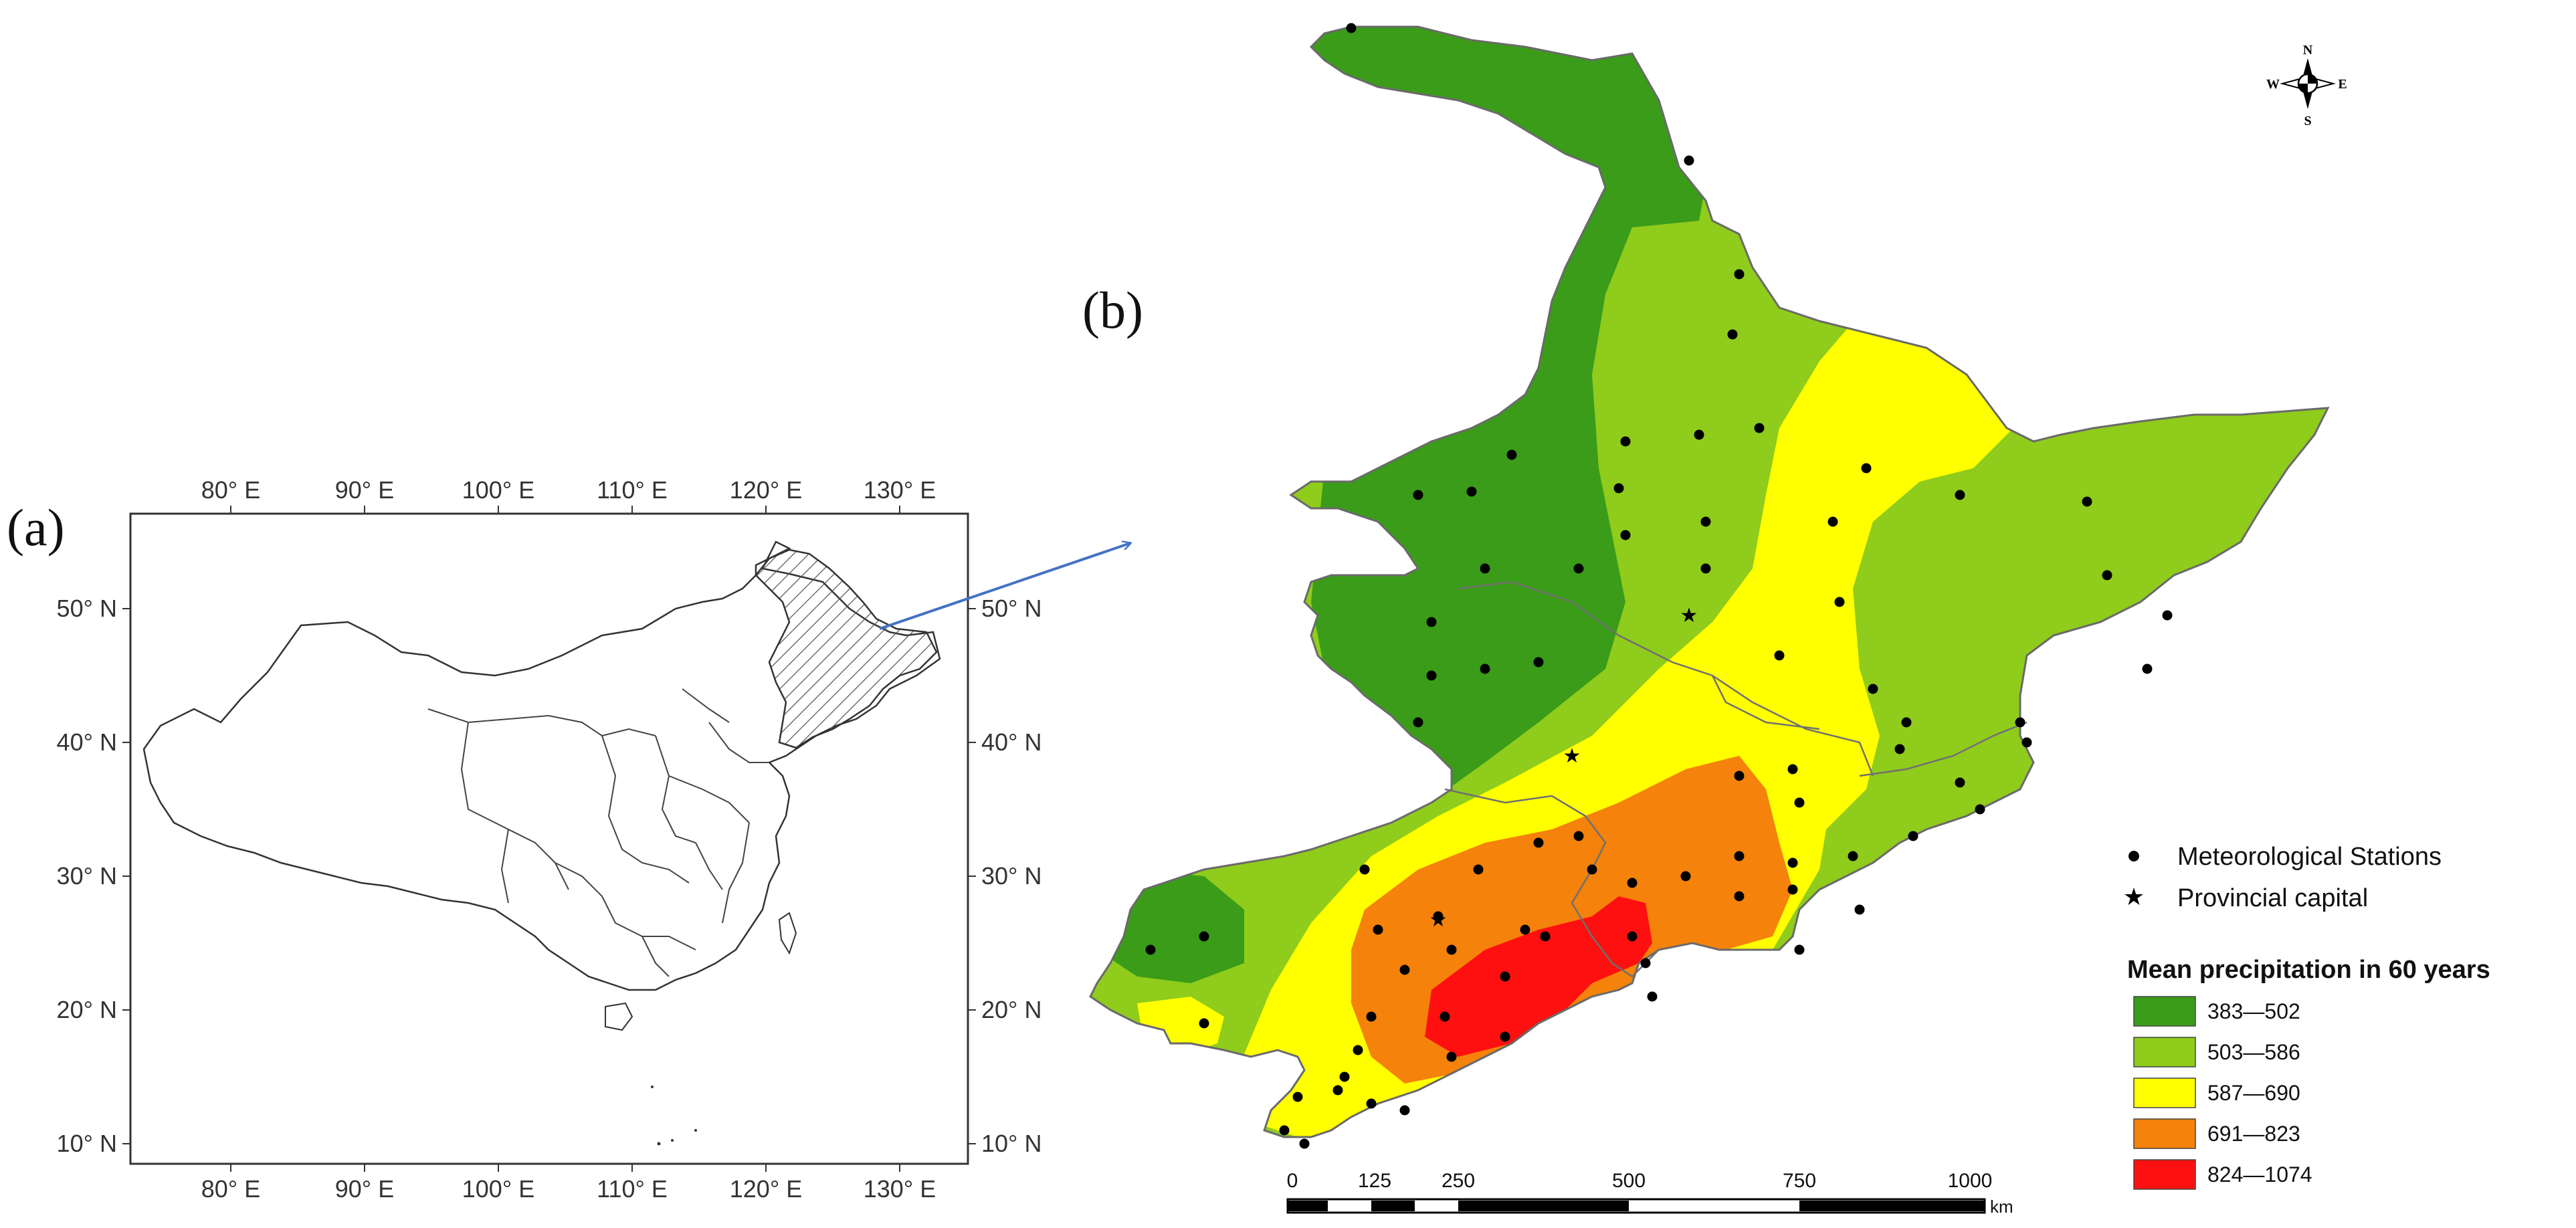 This screenshot has width=2576, height=1228. Describe the element at coordinates (2308, 50) in the screenshot. I see `compass-n: N` at that location.